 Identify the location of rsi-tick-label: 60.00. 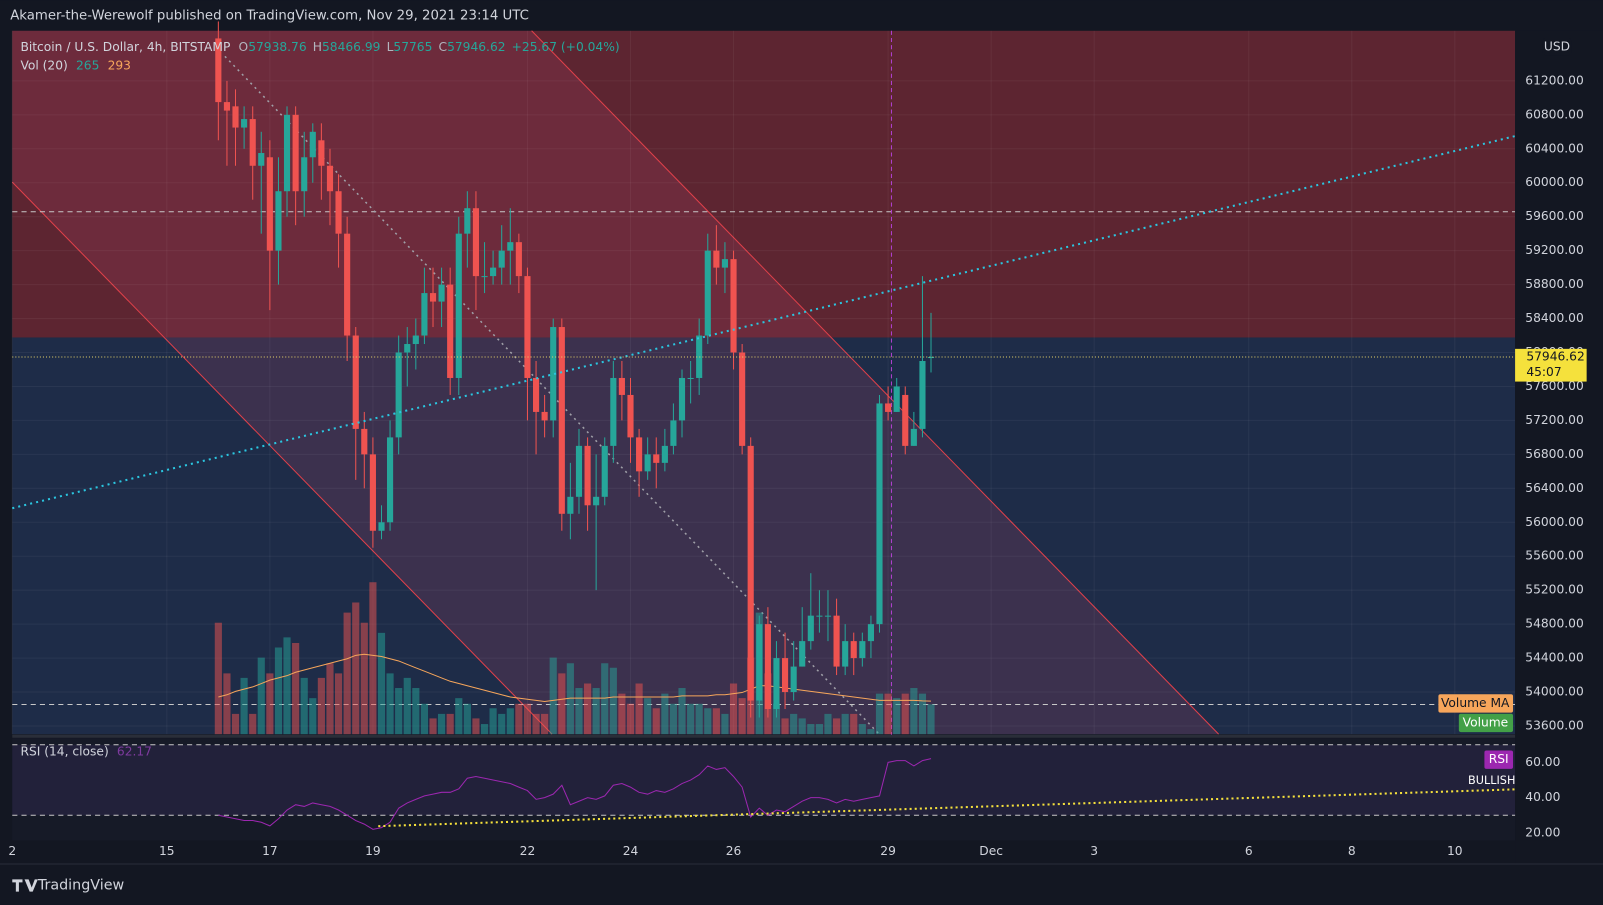
(1542, 762).